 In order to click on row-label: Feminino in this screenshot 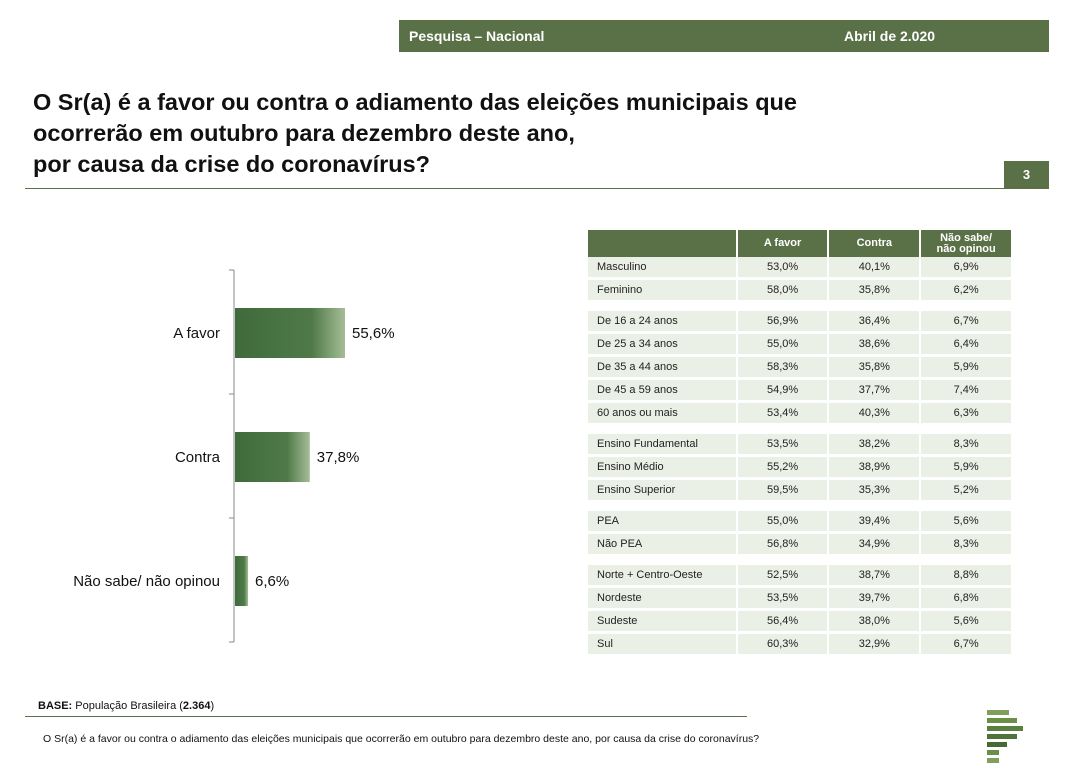, I will do `click(663, 290)`.